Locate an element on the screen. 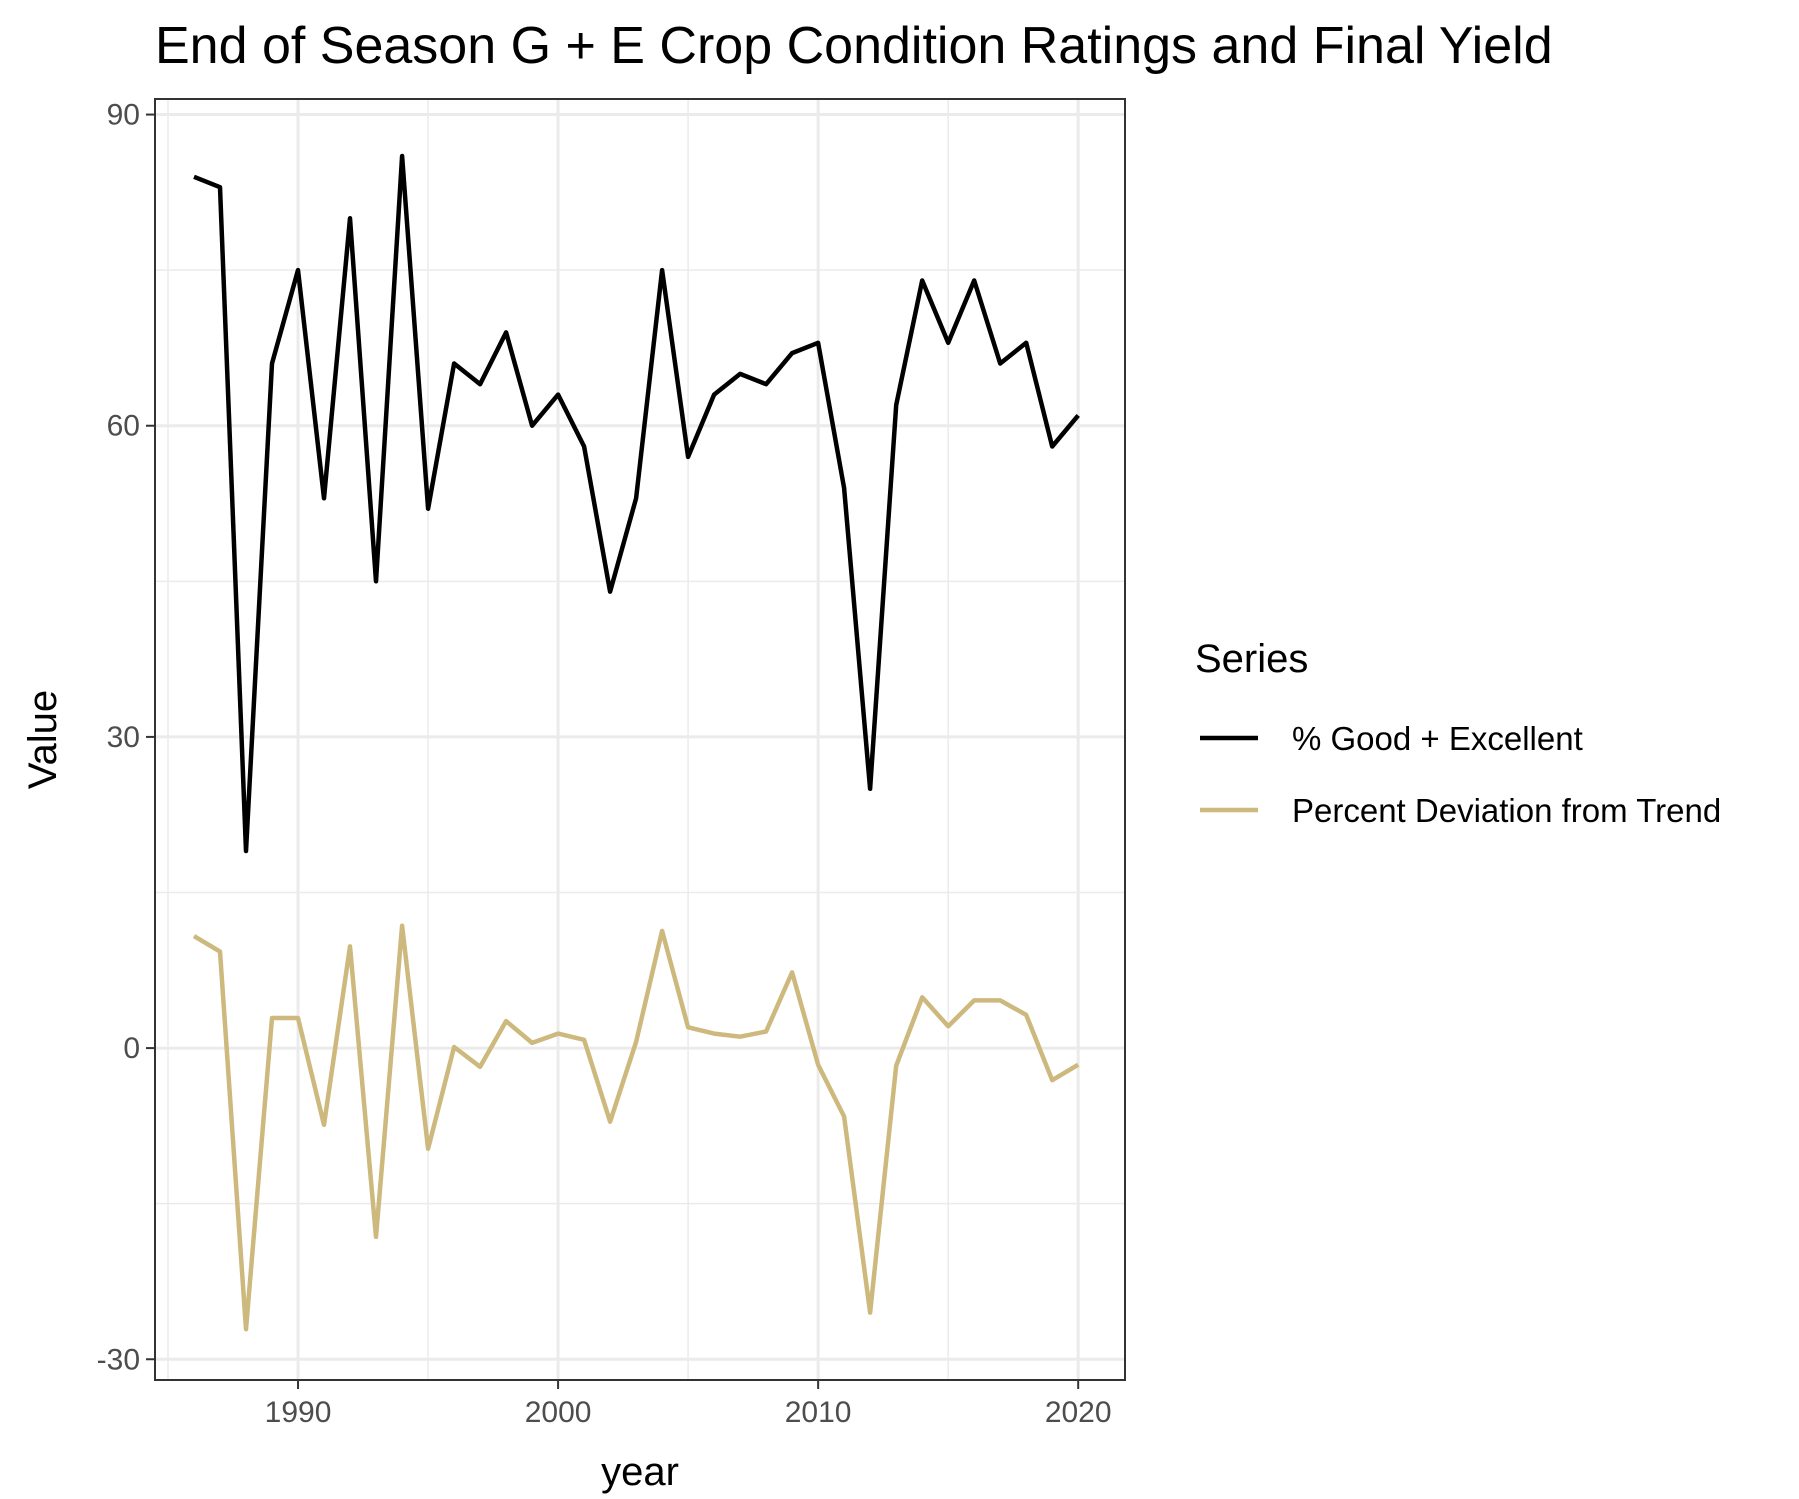 Image resolution: width=1799 pixels, height=1499 pixels. y-tick-label: -30 is located at coordinates (118, 1359).